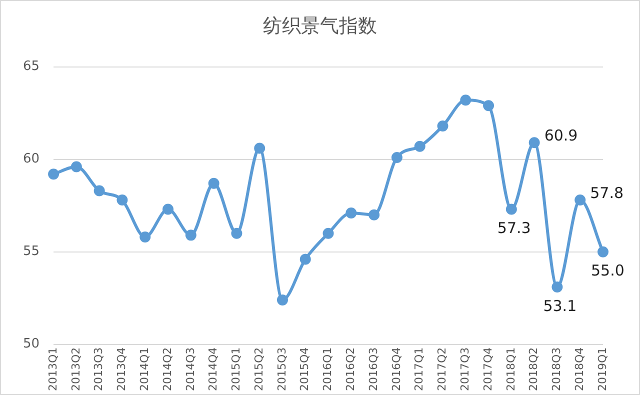  I want to click on data-label: 55.0, so click(607, 271).